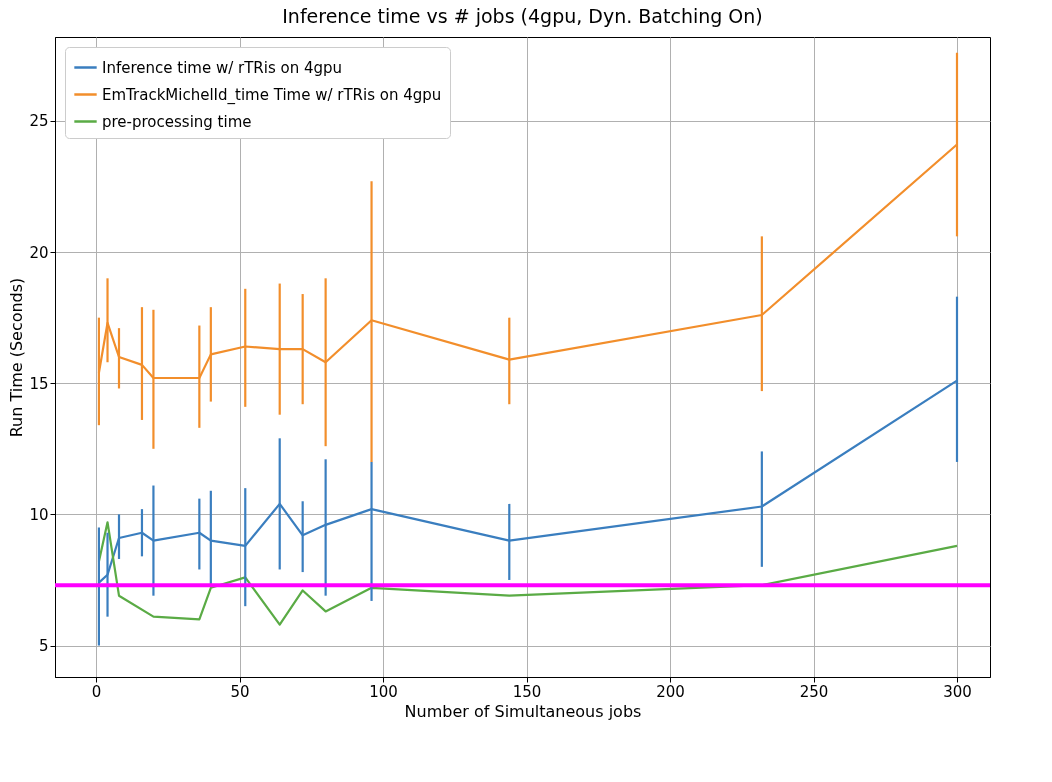 The height and width of the screenshot is (782, 1052). I want to click on x-tick-label: 300, so click(957, 691).